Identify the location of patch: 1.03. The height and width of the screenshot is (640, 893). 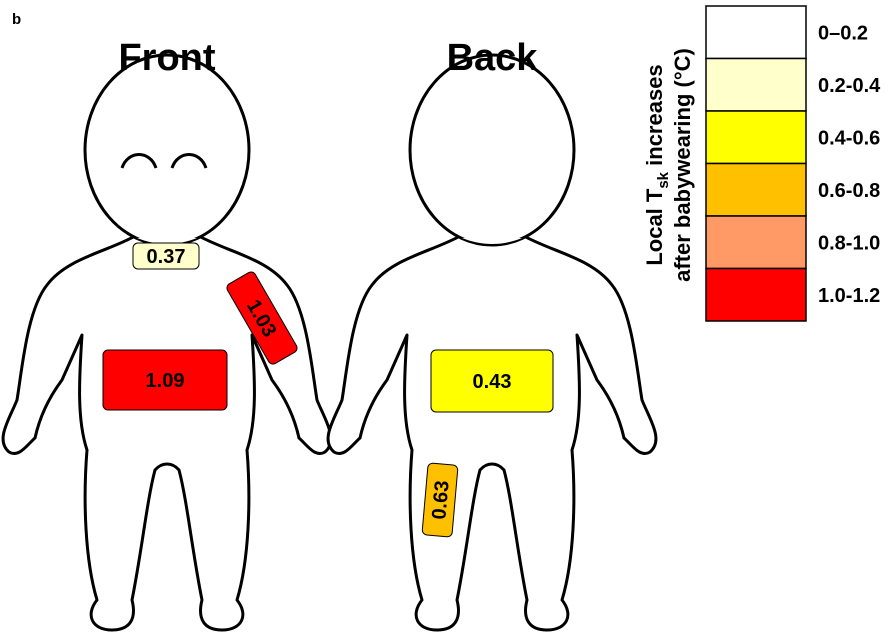
(262, 318).